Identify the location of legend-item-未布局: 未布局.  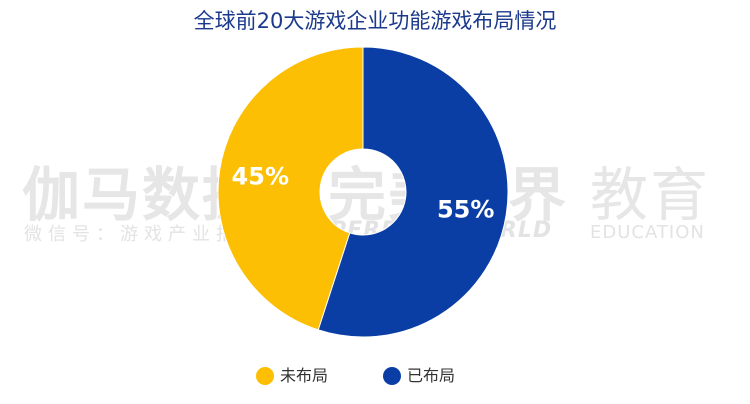
(292, 376).